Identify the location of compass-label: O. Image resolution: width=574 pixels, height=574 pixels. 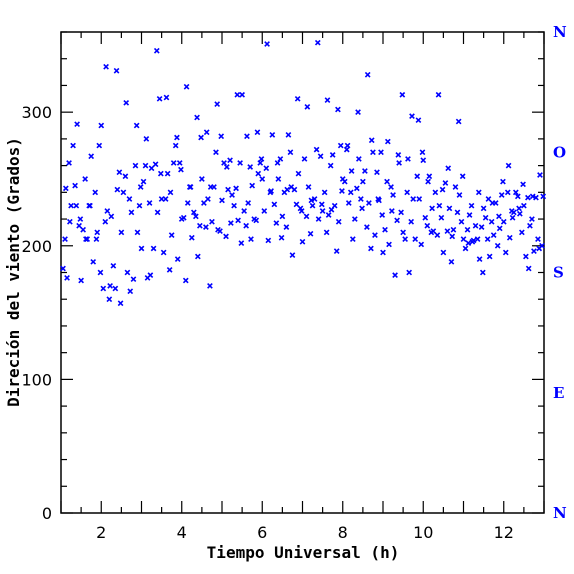
(559, 152).